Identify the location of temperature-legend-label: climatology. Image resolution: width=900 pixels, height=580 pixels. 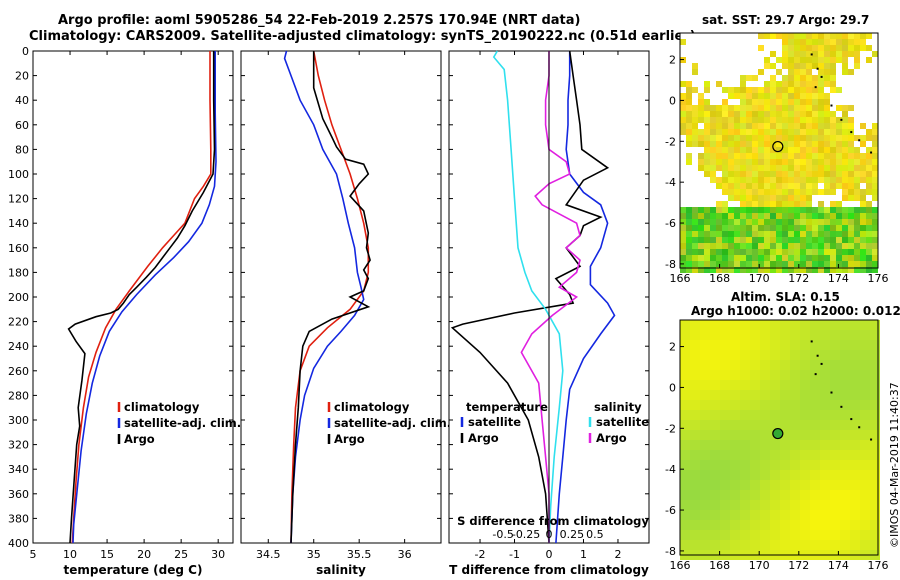
(162, 407).